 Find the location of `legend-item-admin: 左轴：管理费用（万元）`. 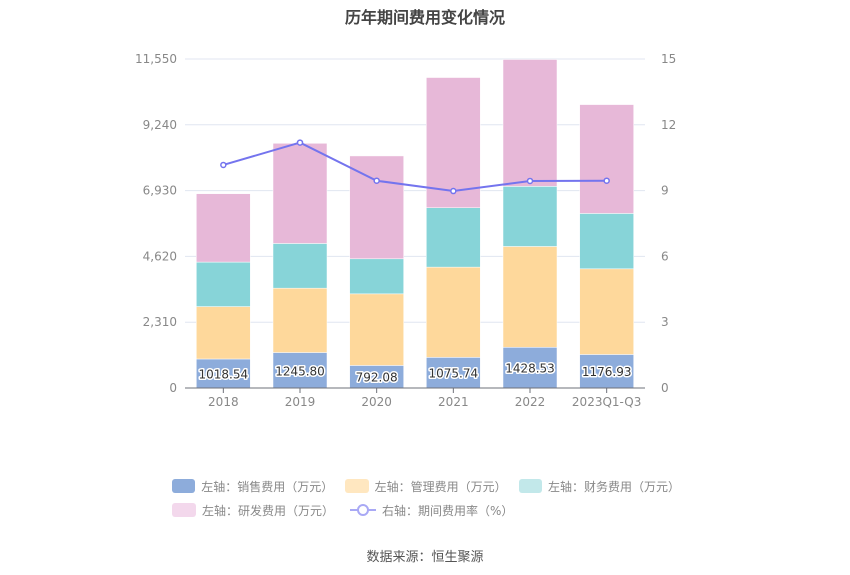

legend-item-admin: 左轴：管理费用（万元） is located at coordinates (426, 486).